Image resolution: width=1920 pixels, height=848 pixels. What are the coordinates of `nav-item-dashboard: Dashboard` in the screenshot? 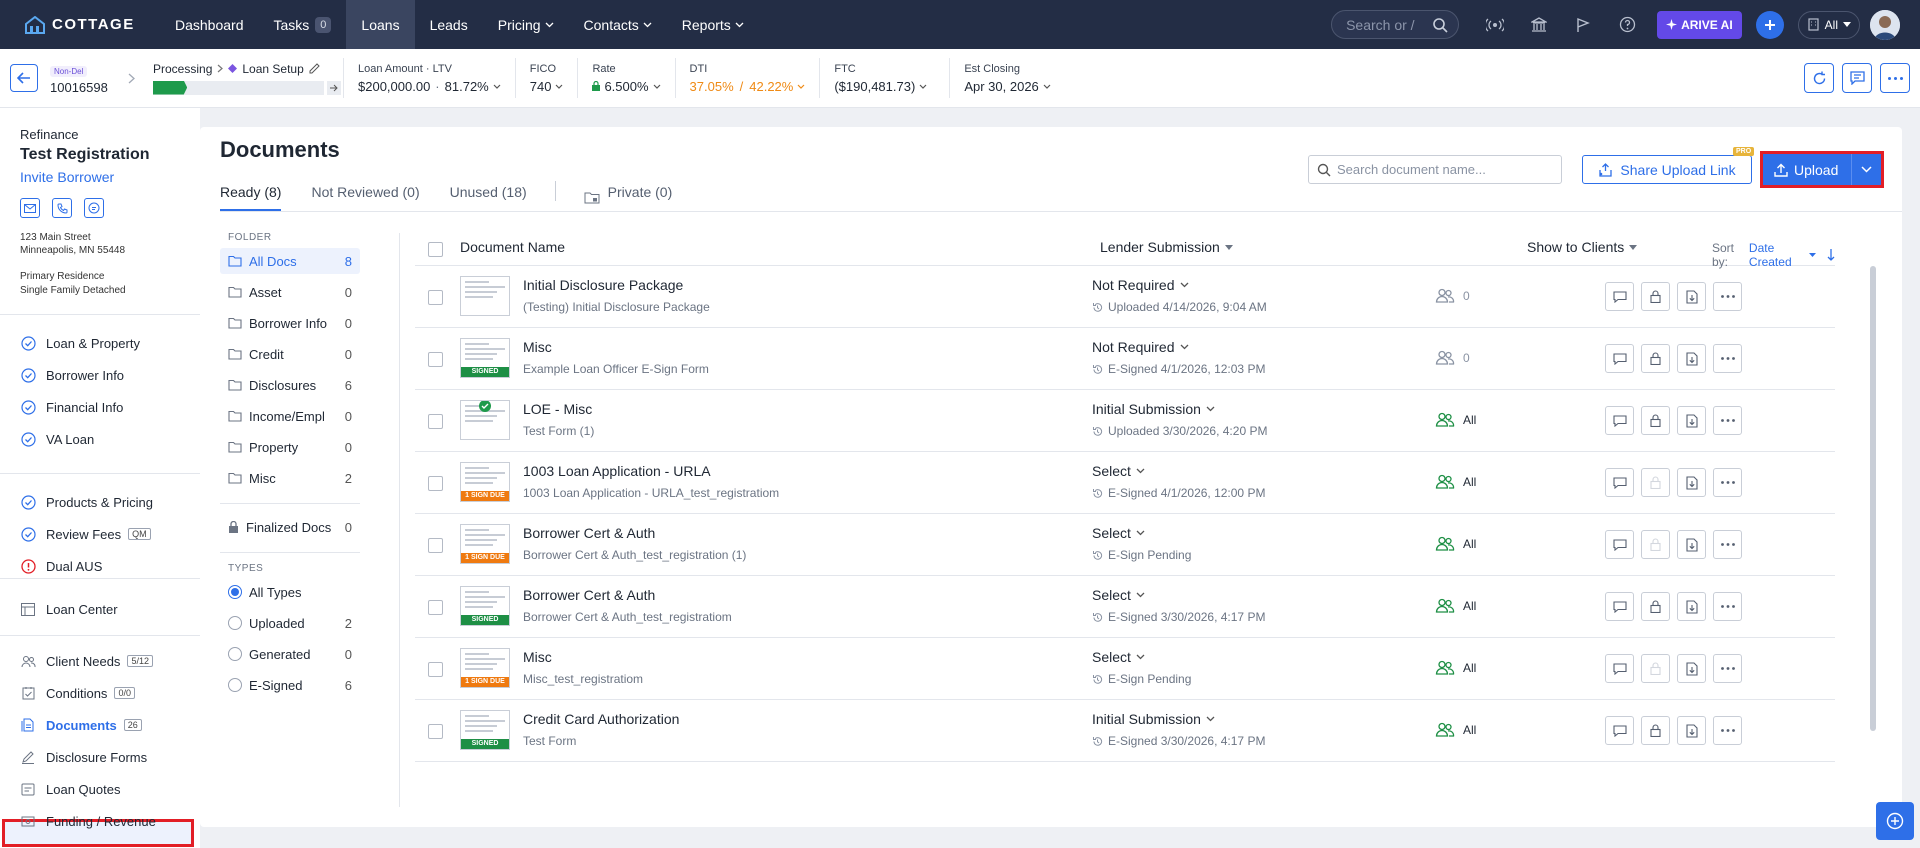 It's located at (209, 24).